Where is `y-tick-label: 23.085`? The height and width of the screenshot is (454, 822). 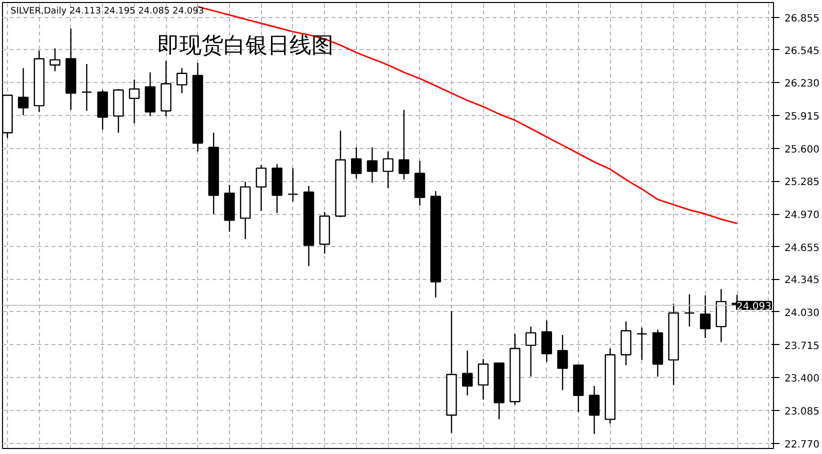
y-tick-label: 23.085 is located at coordinates (802, 412).